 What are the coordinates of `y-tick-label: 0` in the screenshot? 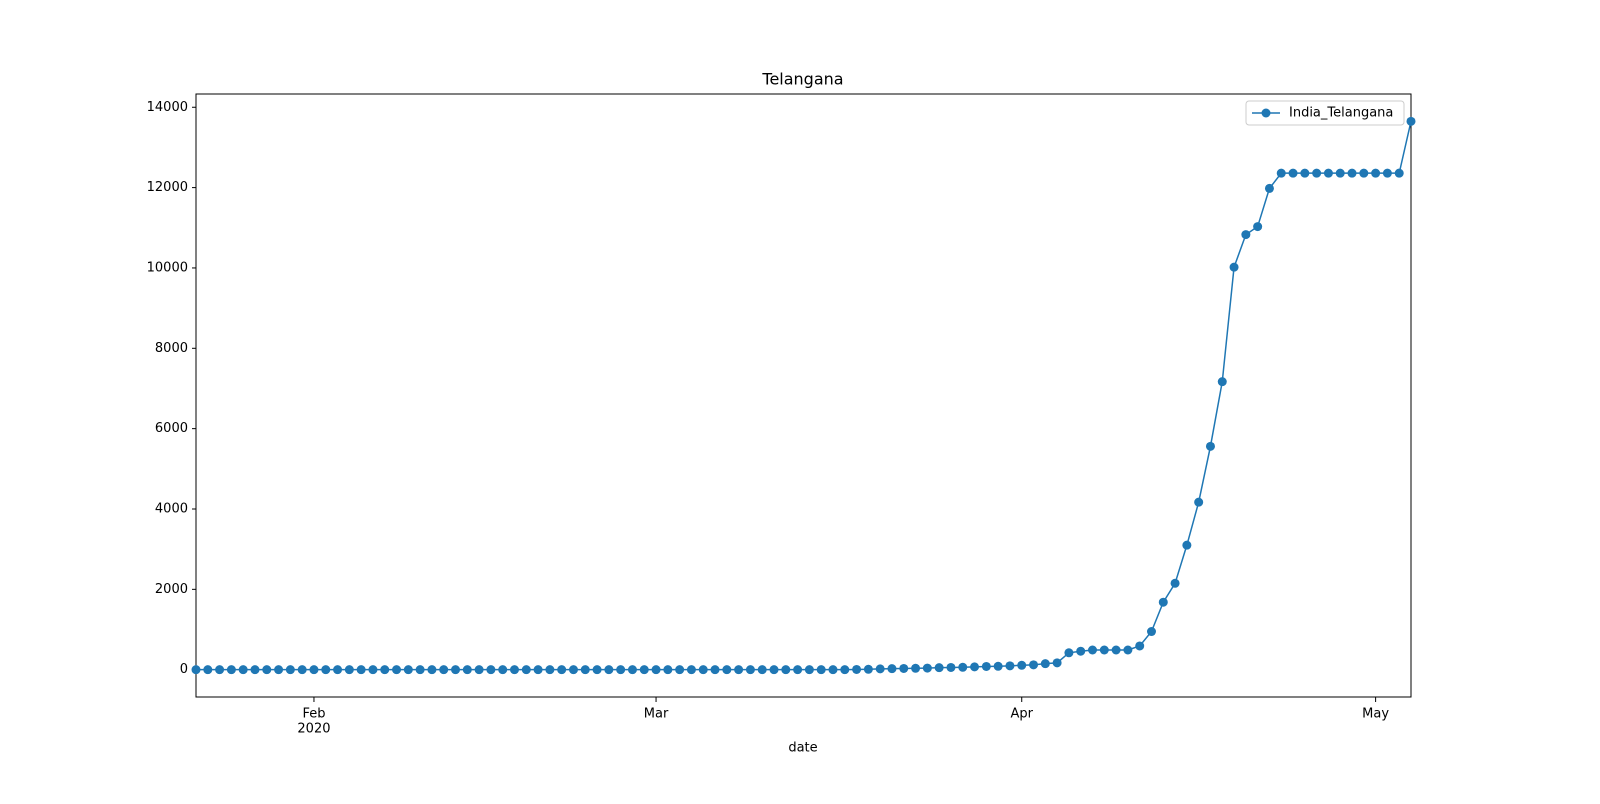 It's located at (184, 669).